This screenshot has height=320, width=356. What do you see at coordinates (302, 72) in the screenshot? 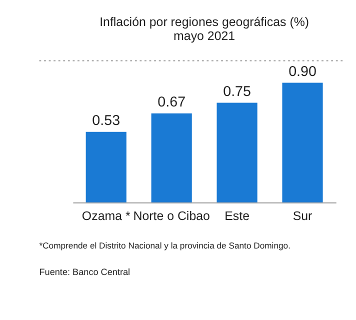
I see `data-label: 0.90` at bounding box center [302, 72].